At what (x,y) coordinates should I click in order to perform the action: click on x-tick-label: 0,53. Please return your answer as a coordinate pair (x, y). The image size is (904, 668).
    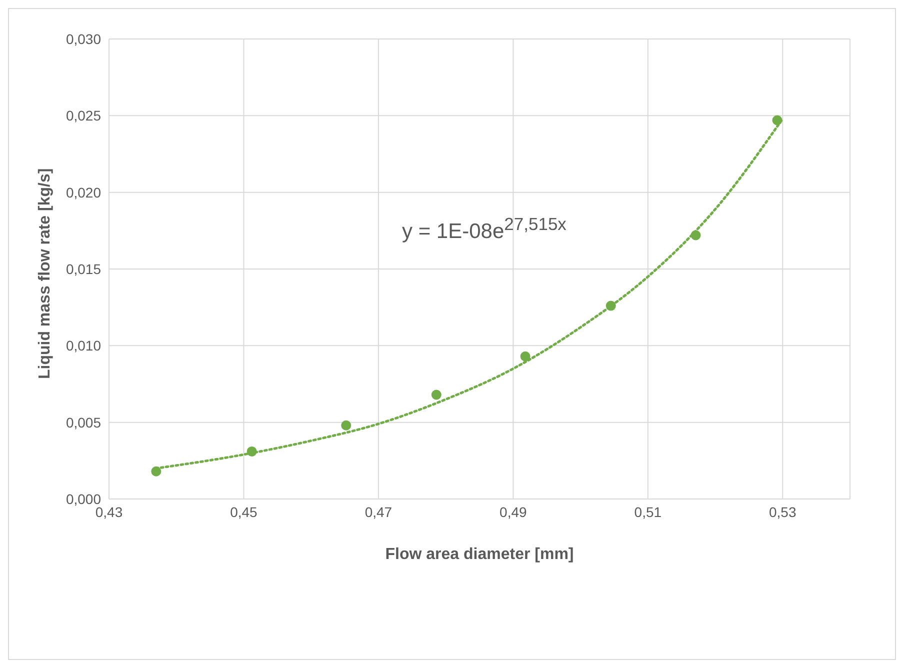
    Looking at the image, I should click on (782, 512).